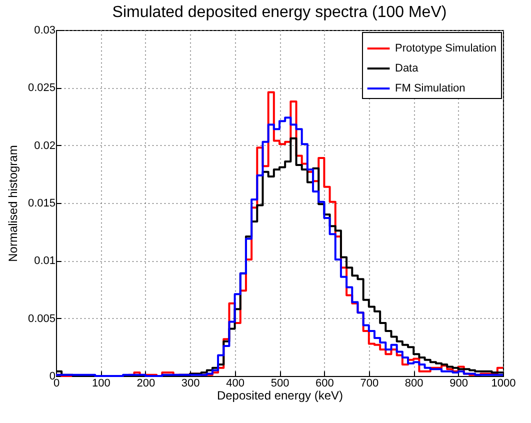 Image resolution: width=531 pixels, height=423 pixels. Describe the element at coordinates (407, 68) in the screenshot. I see `legend-label: Data` at that location.